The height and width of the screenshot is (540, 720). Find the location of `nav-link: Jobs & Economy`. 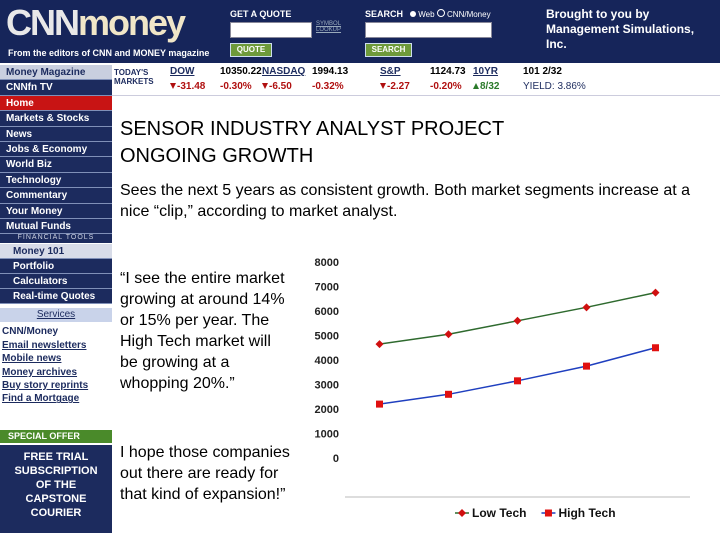

nav-link: Jobs & Economy is located at coordinates (56, 150).